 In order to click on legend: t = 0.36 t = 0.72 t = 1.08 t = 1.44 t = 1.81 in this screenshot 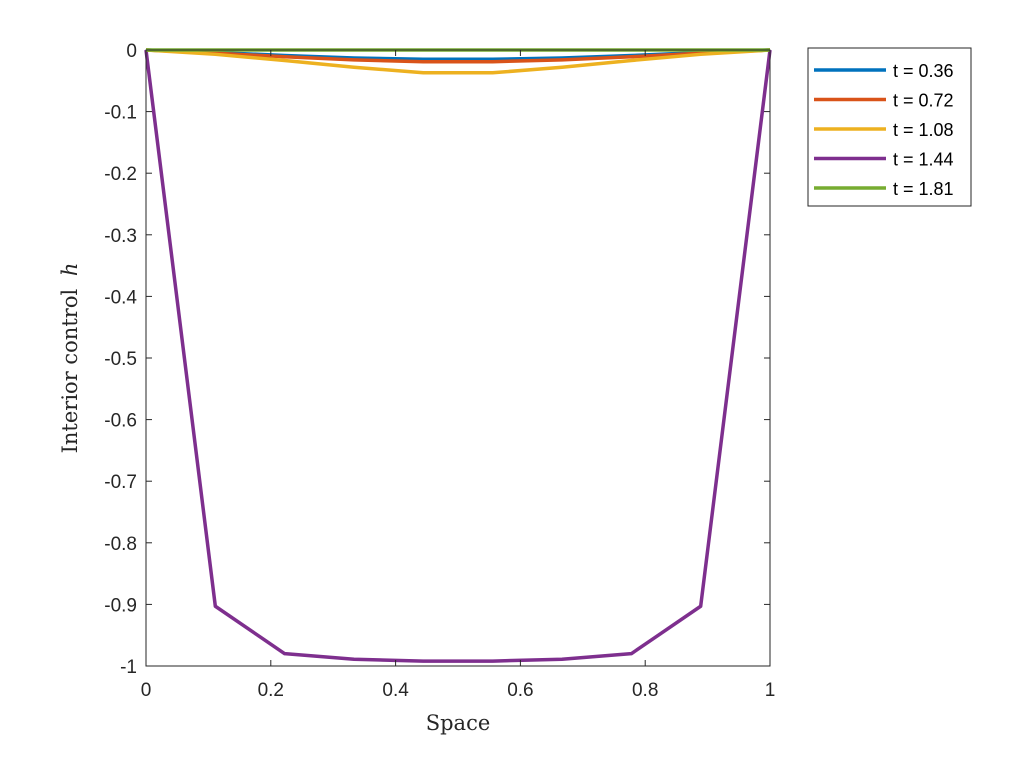, I will do `click(889, 127)`.